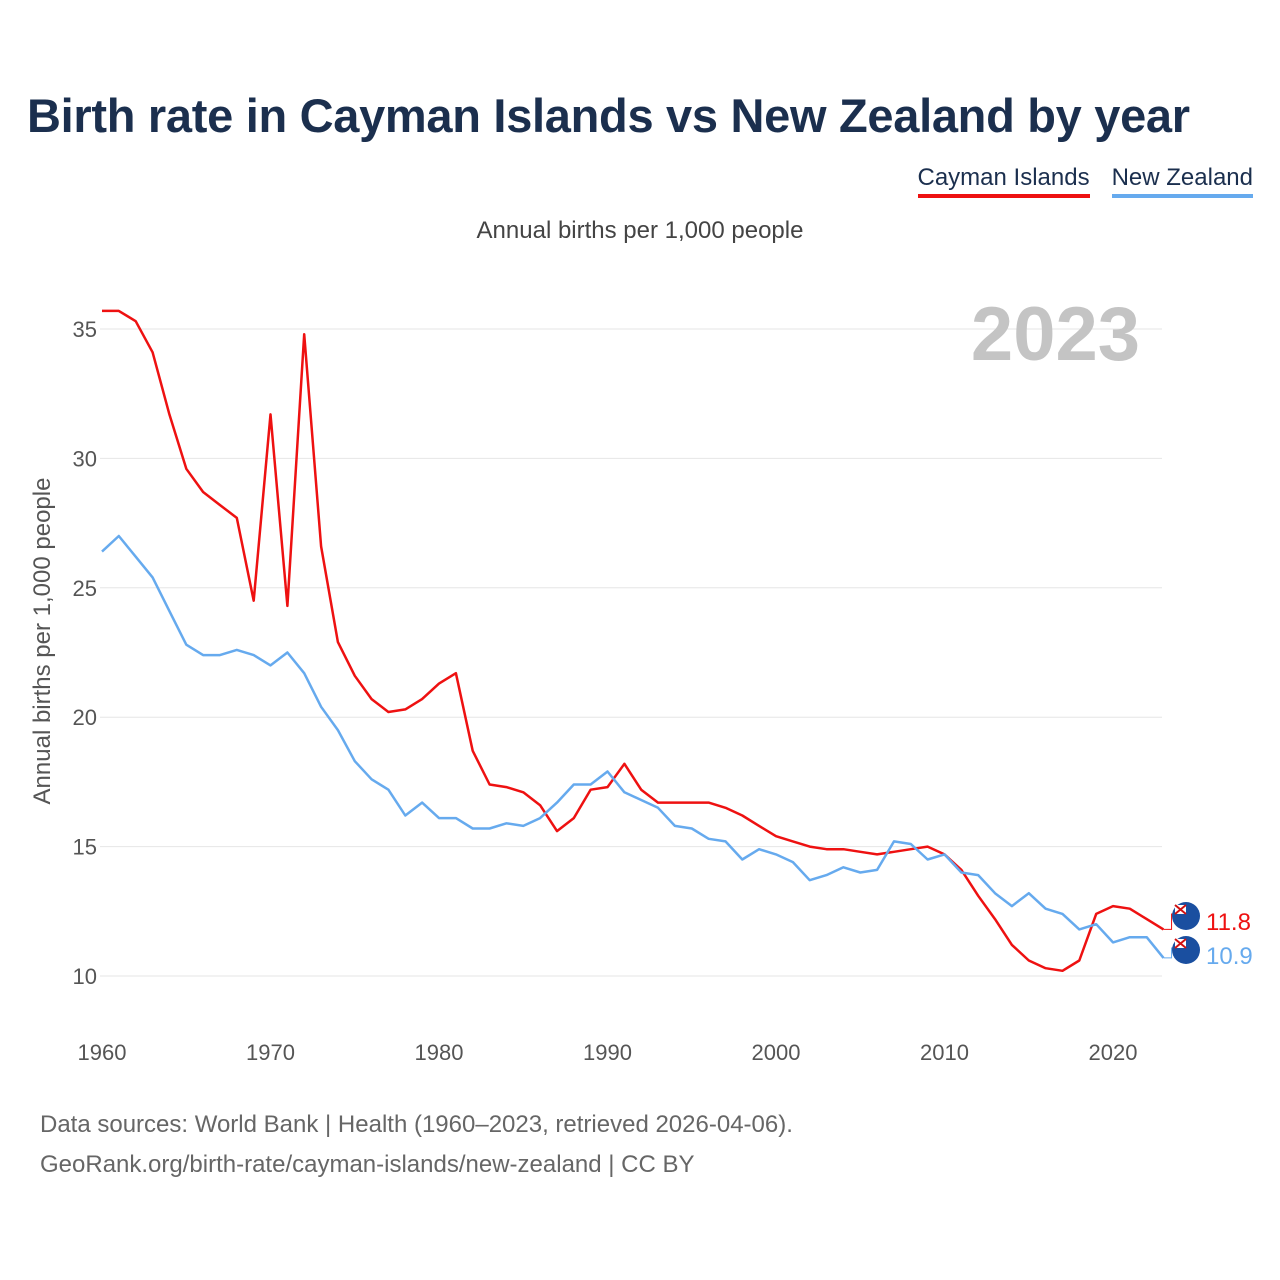 The height and width of the screenshot is (1280, 1280). I want to click on y-tick-label: 25, so click(85, 588).